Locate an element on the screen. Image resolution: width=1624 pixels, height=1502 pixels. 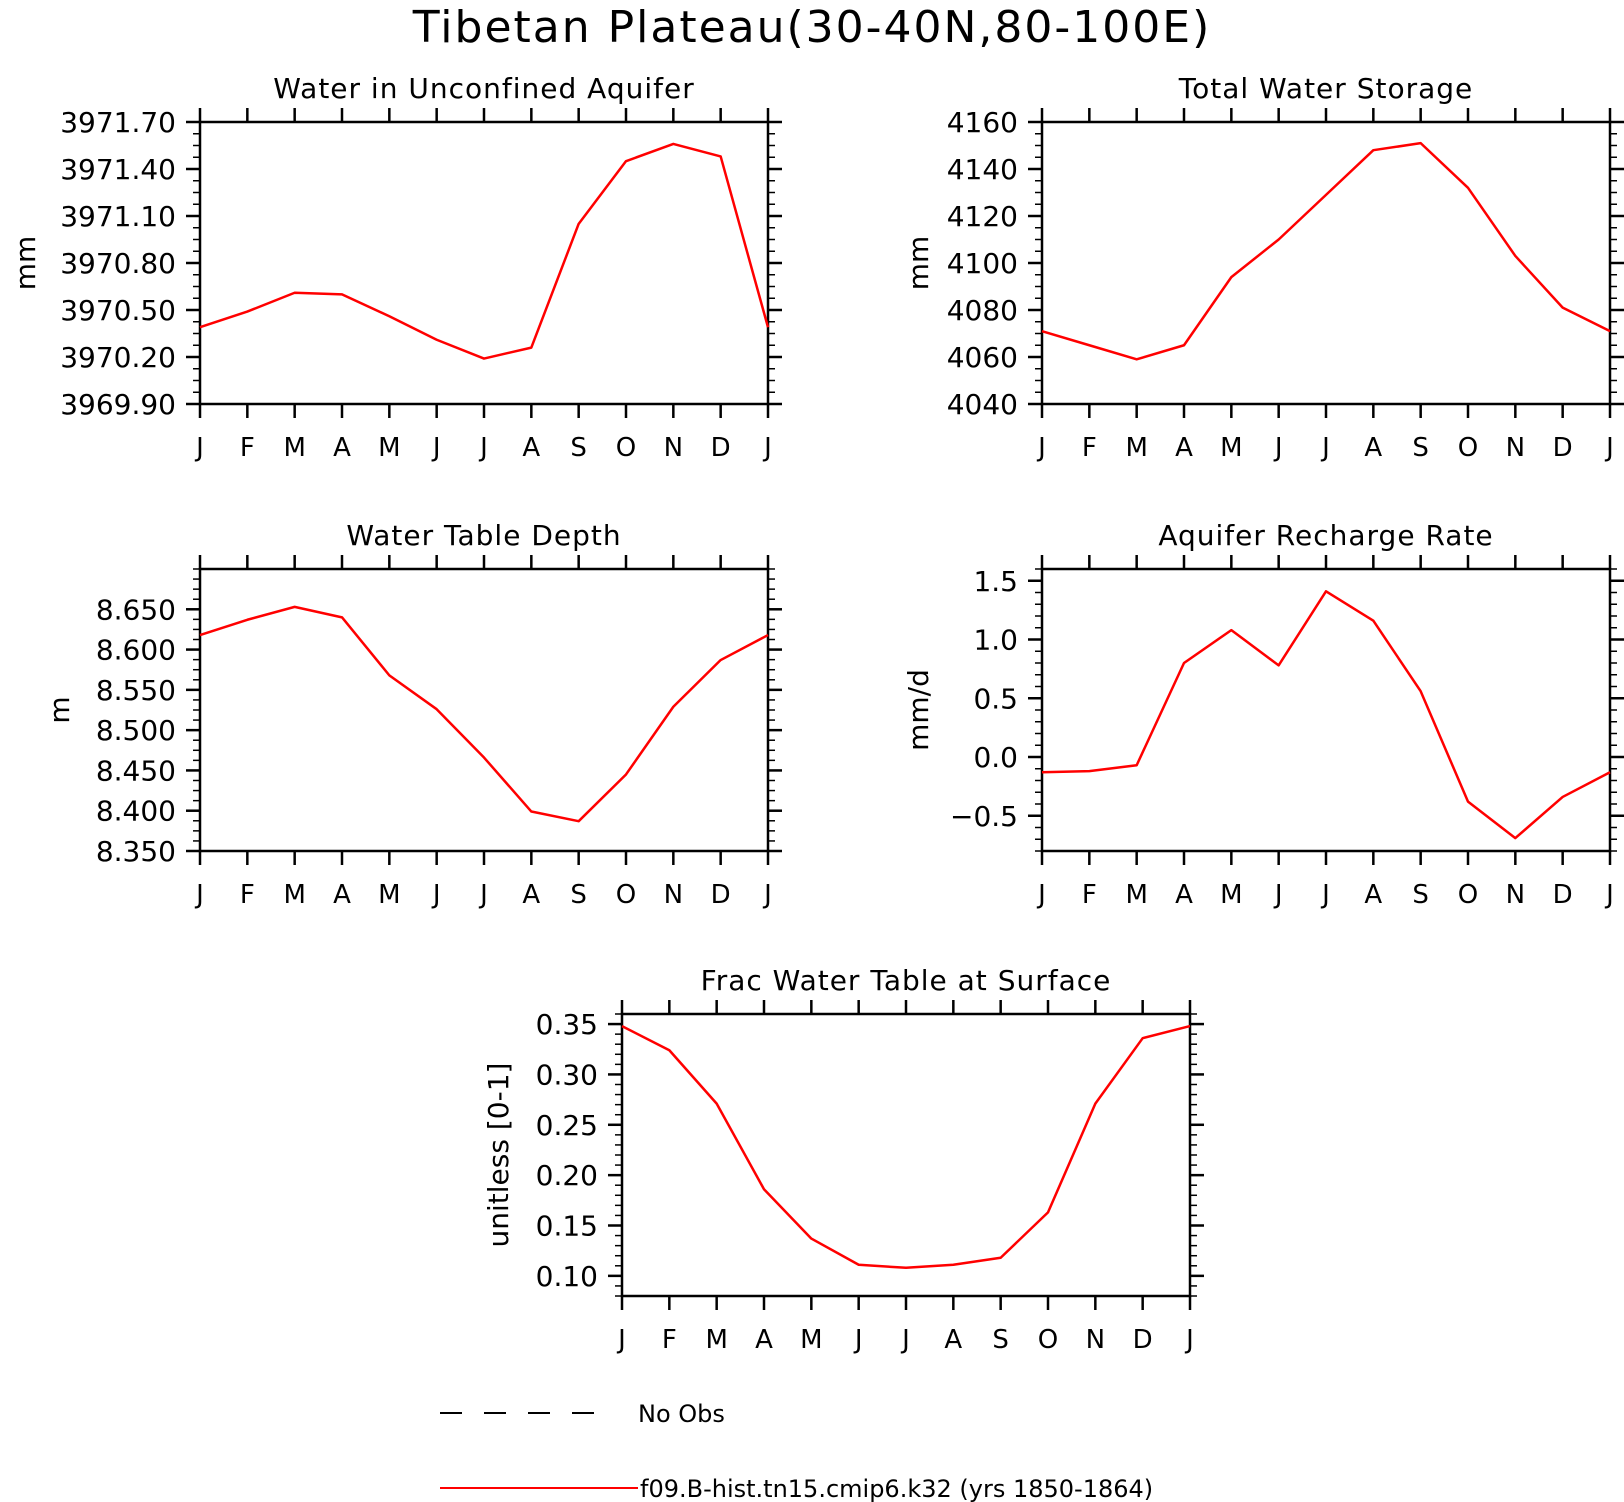
y-axis-label: m is located at coordinates (59, 709).